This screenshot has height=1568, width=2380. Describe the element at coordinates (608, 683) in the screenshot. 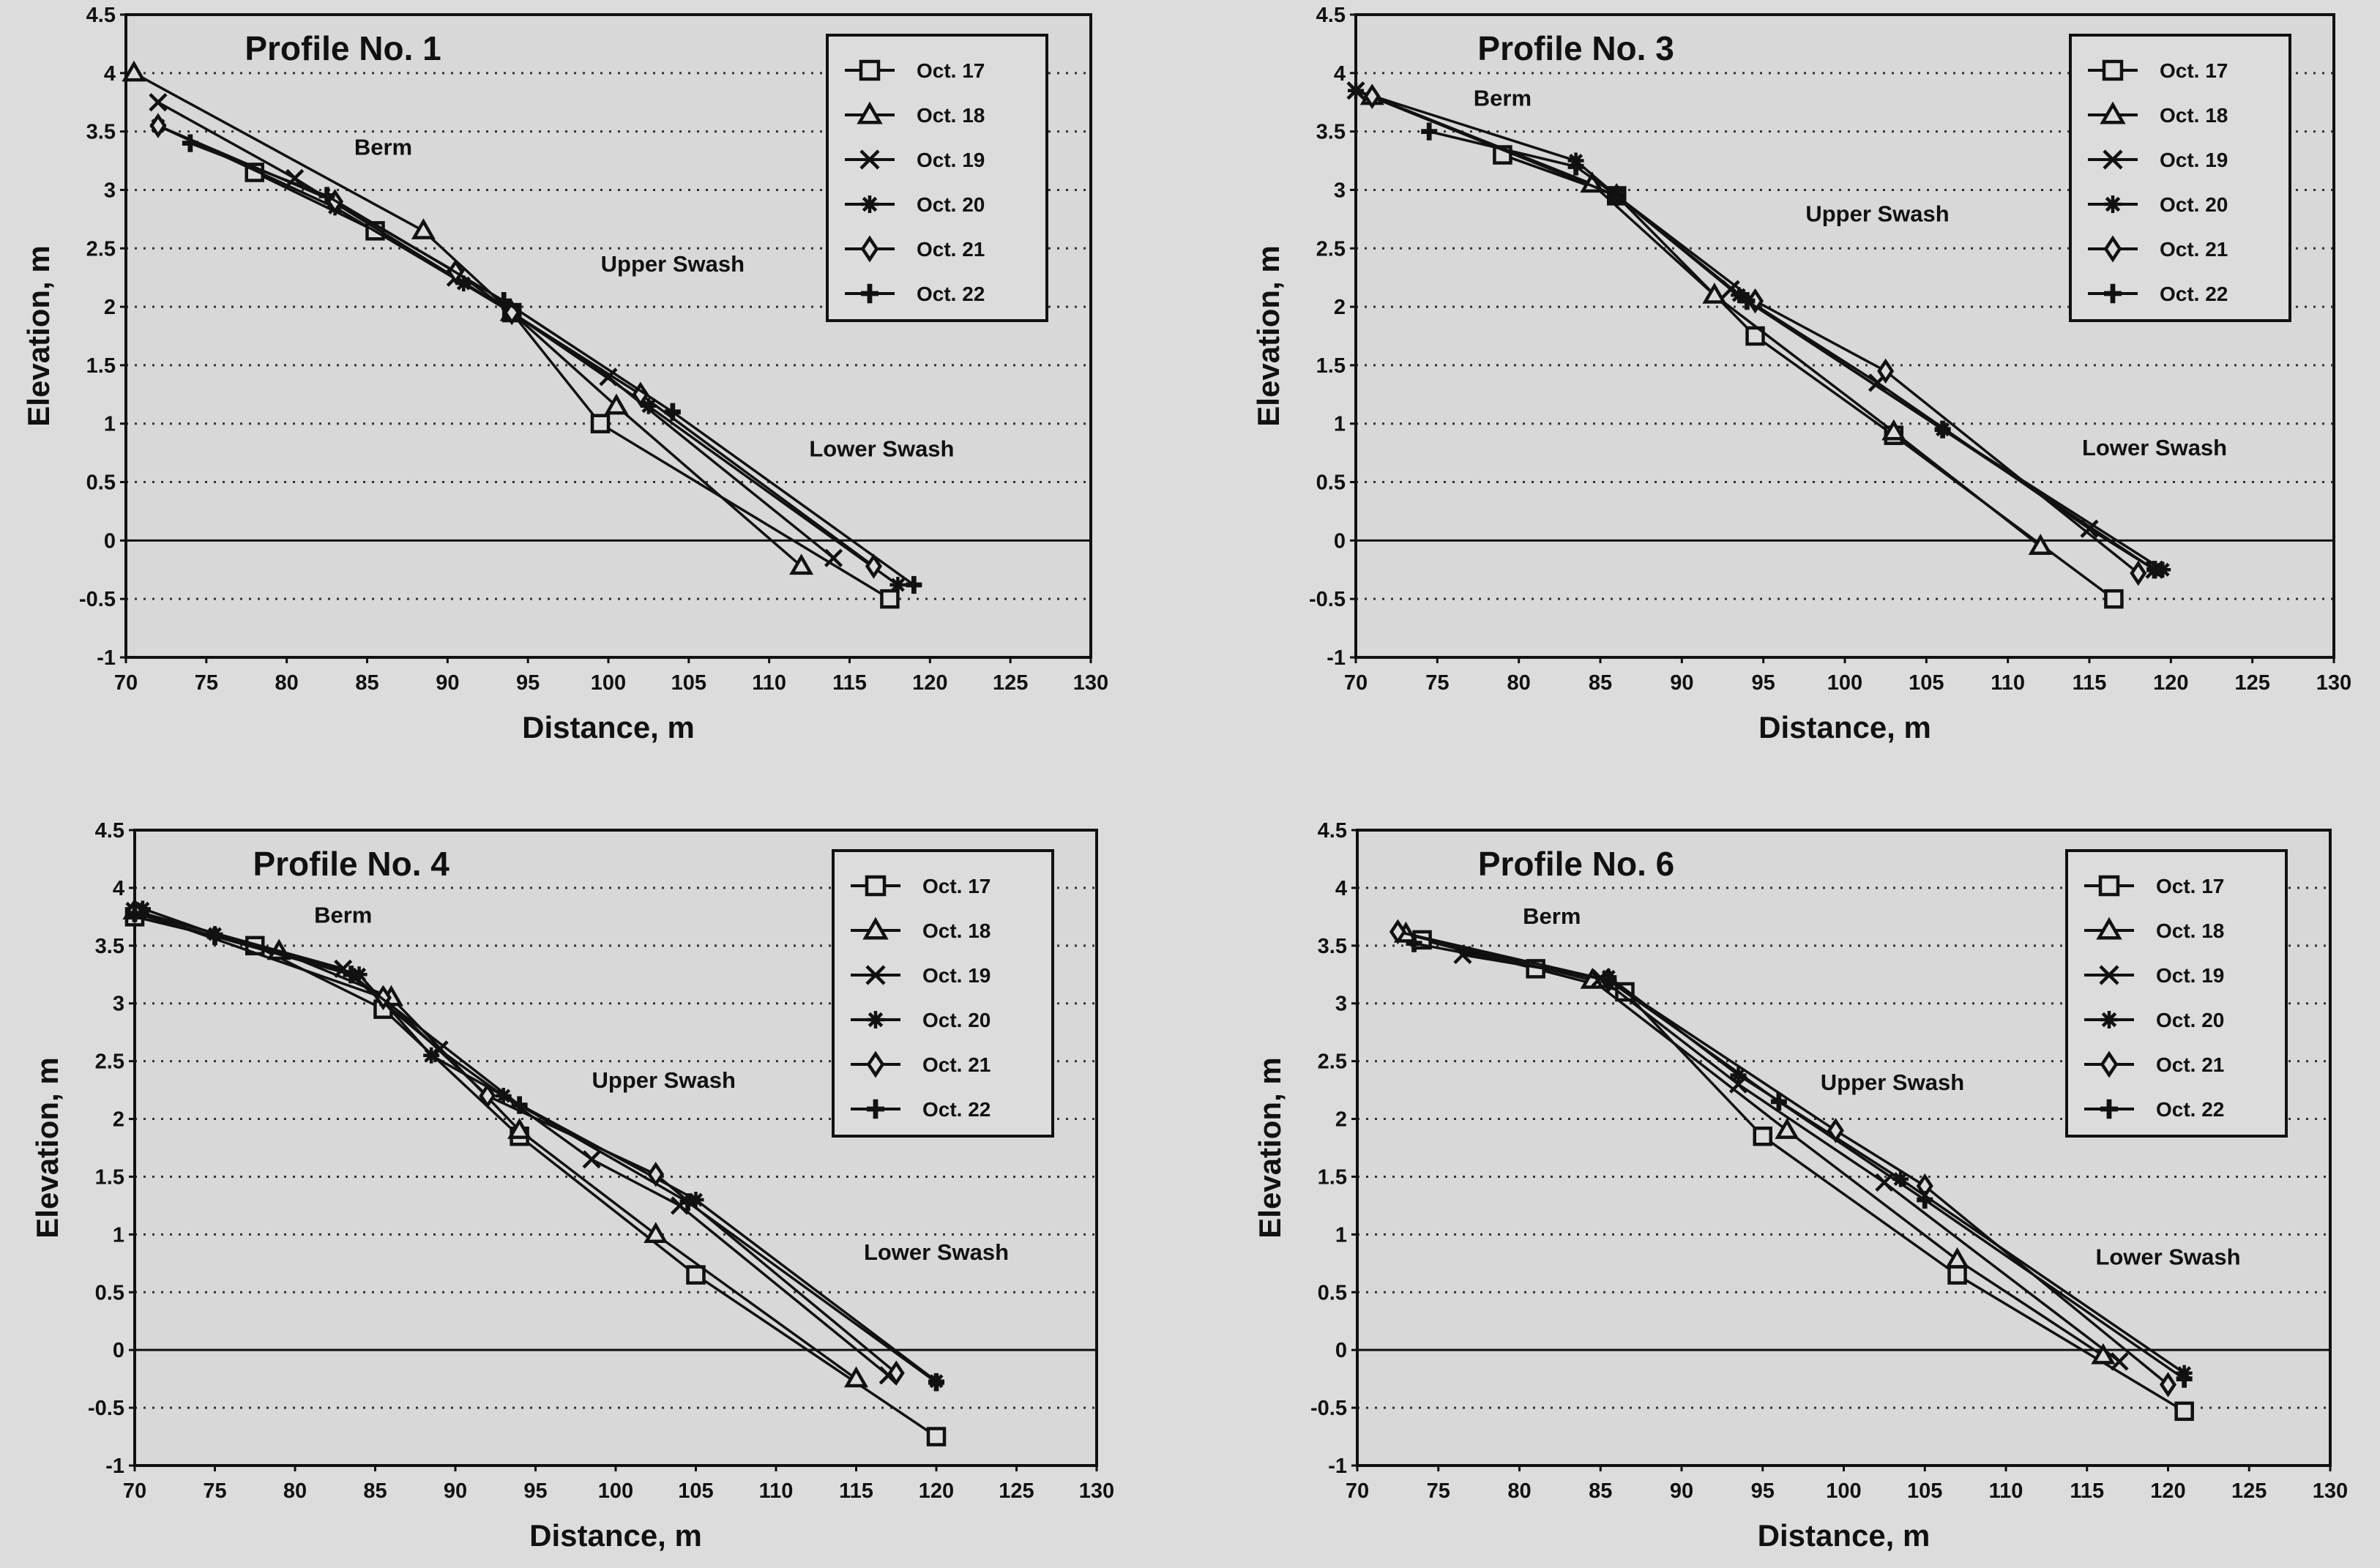

I see `x-tick-label: 100` at that location.